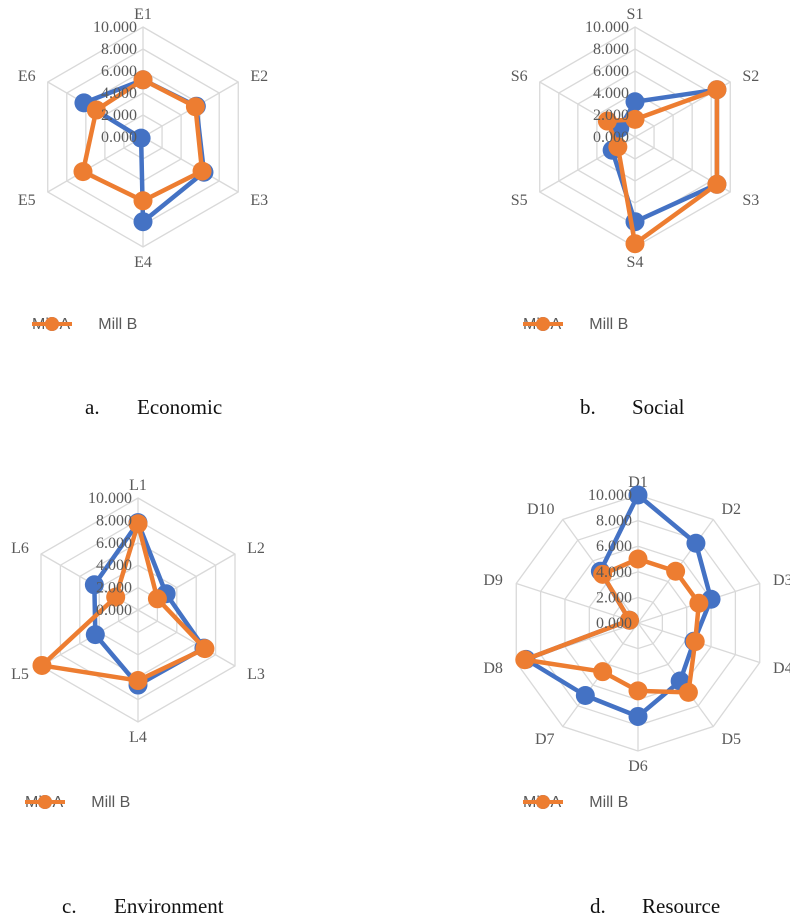  Describe the element at coordinates (781, 668) in the screenshot. I see `category-label: D4` at that location.